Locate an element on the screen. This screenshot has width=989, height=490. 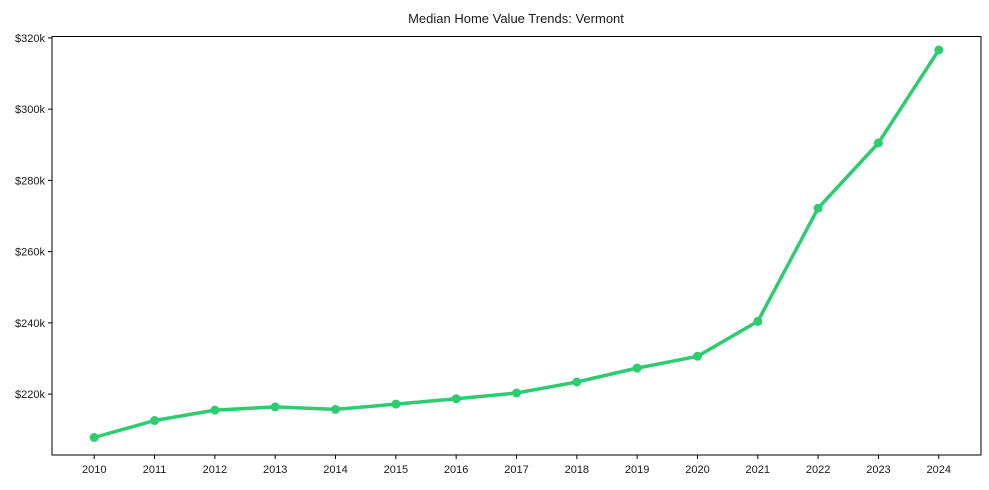
y-tick-label: $320k is located at coordinates (30, 39).